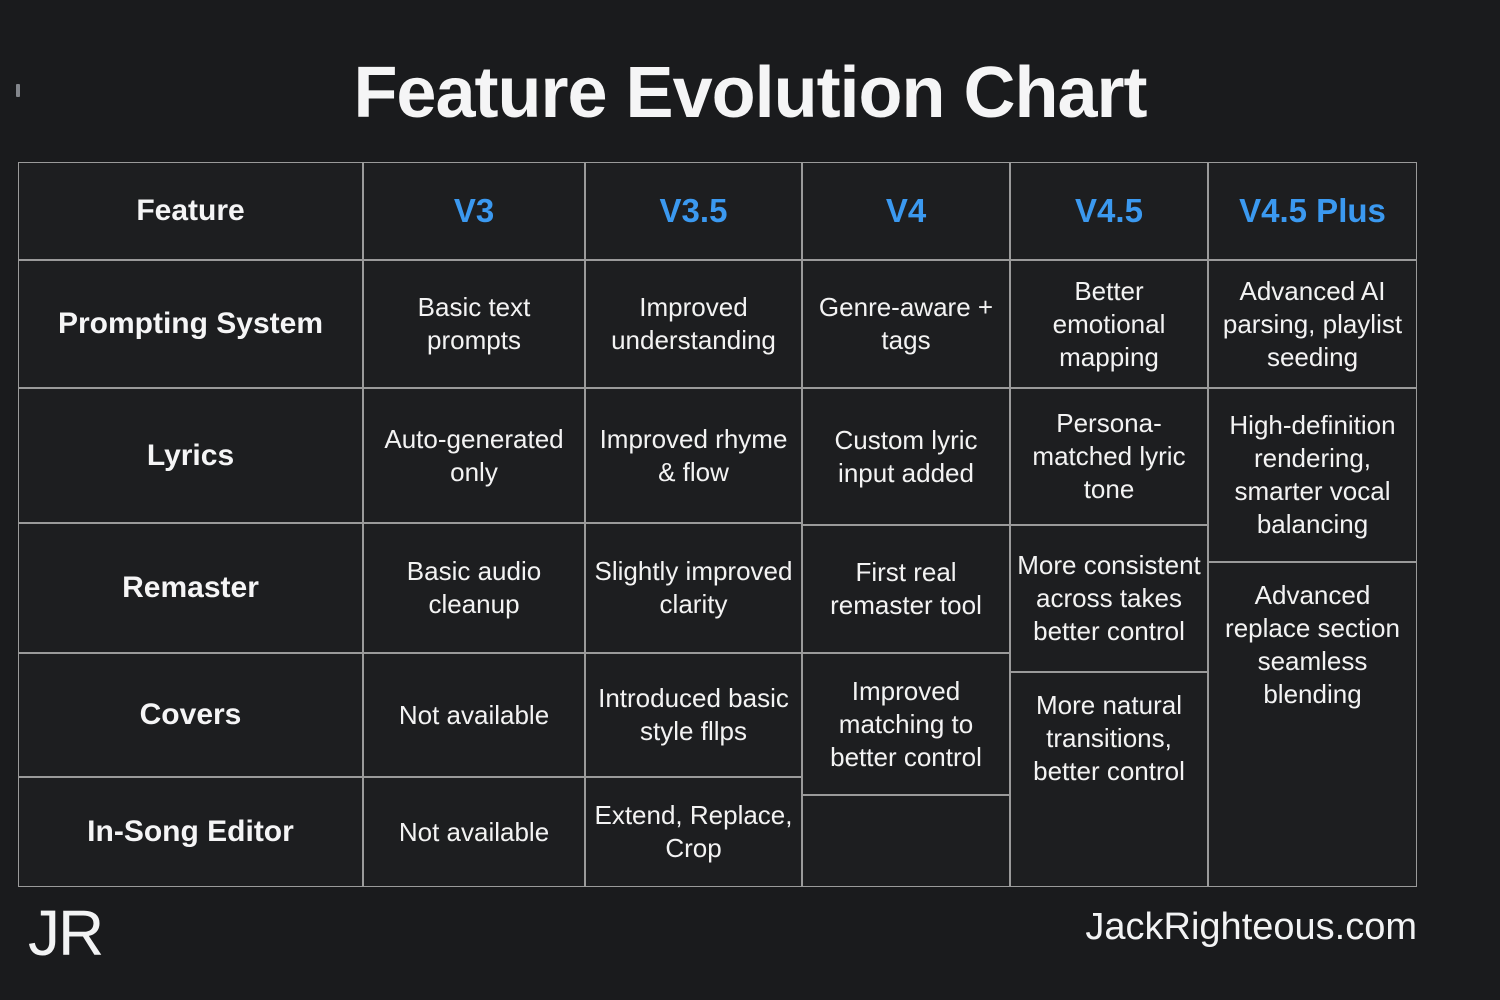  Describe the element at coordinates (474, 211) in the screenshot. I see `header-v3: V3` at that location.